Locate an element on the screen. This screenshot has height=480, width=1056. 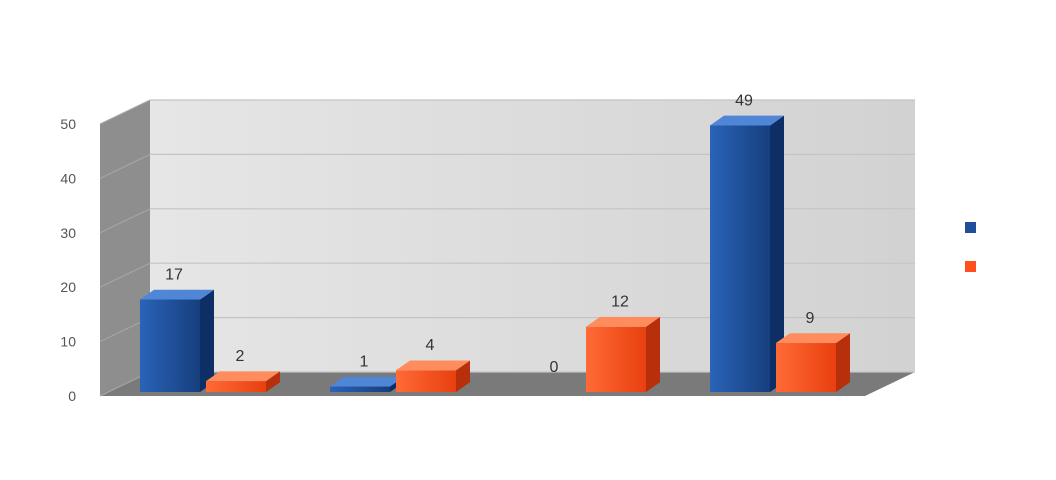
legend is located at coordinates (970, 247).